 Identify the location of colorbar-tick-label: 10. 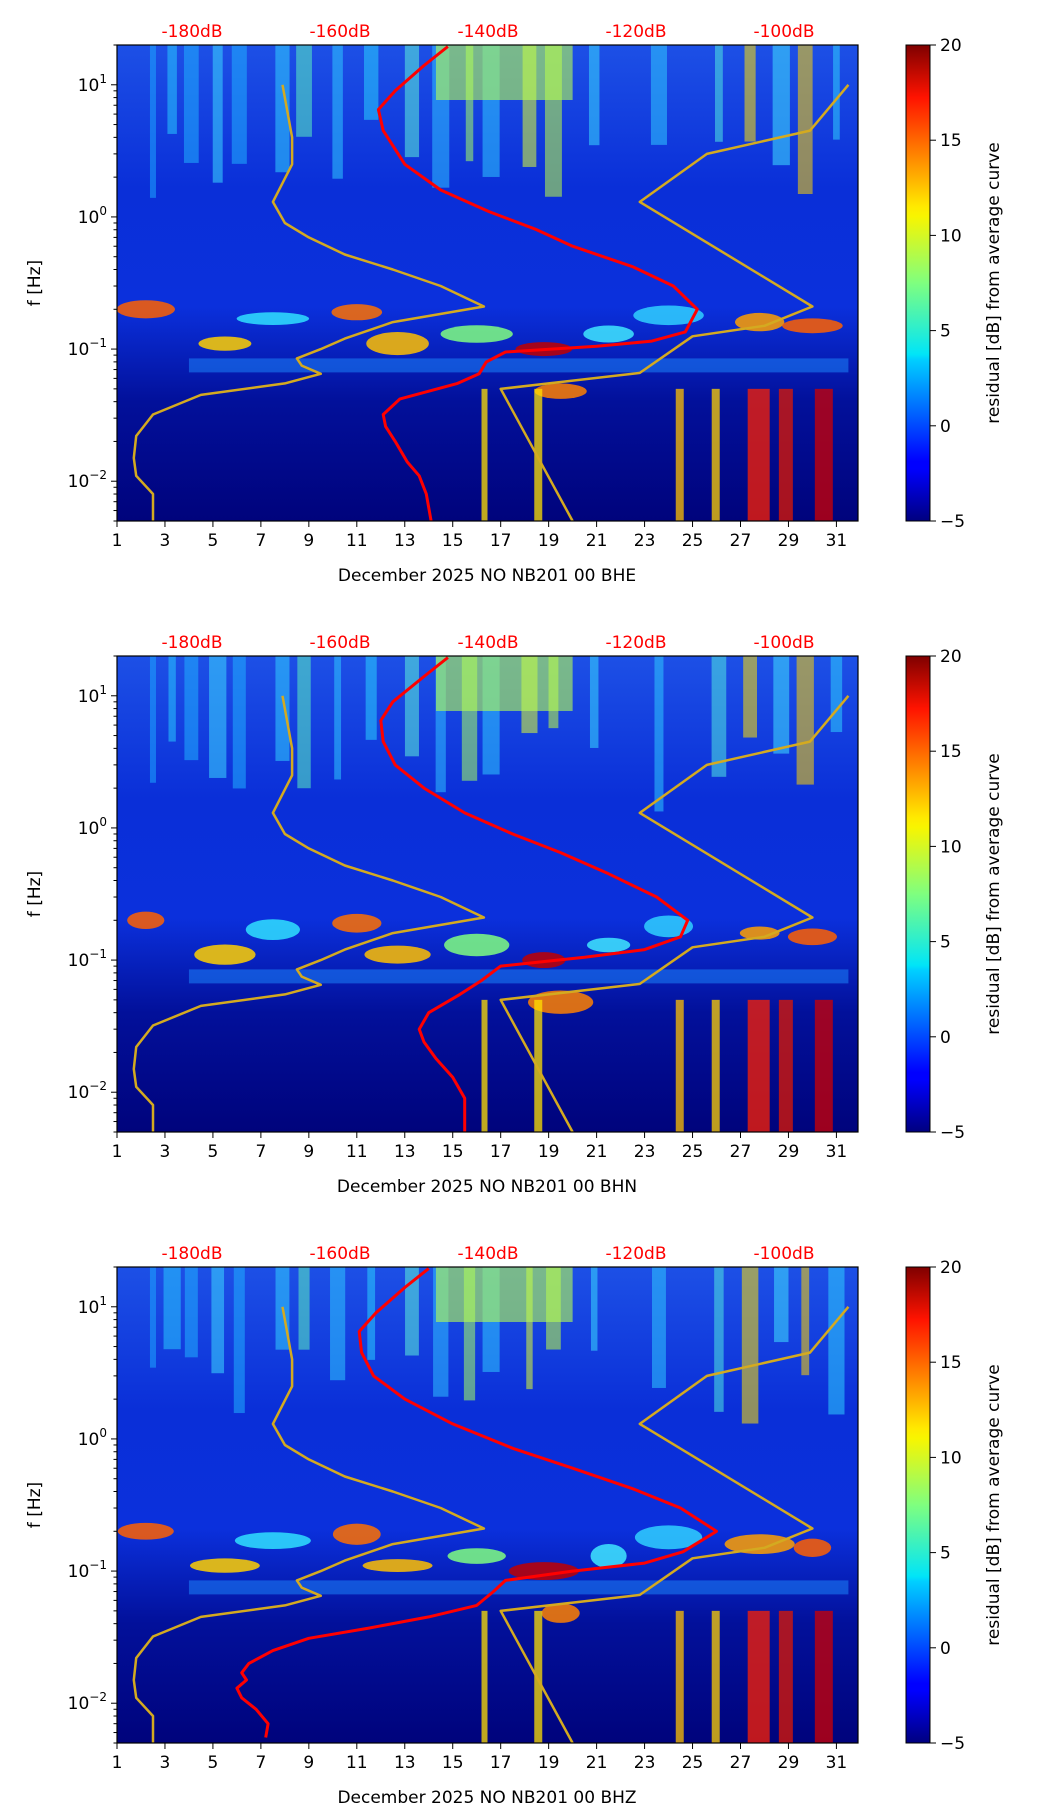
(951, 847).